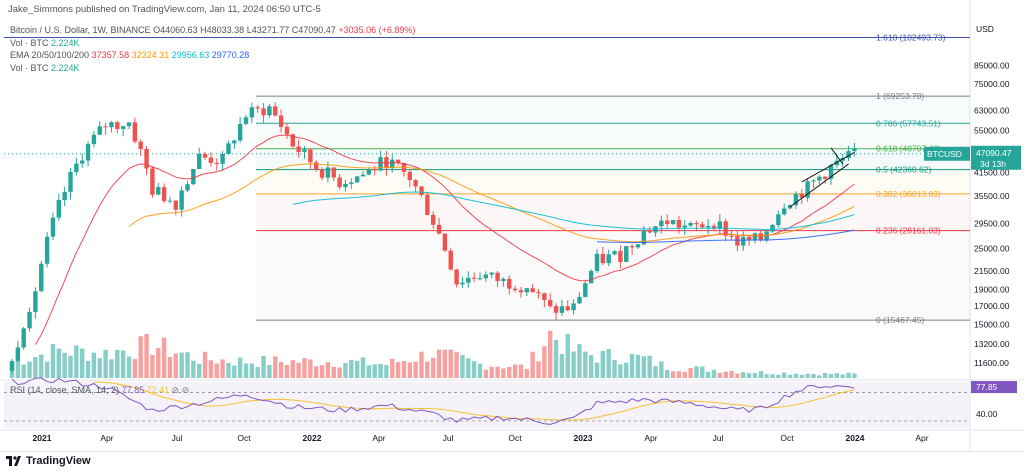 The image size is (1024, 473). What do you see at coordinates (185, 390) in the screenshot?
I see `visibility-icon-2: ⊘` at bounding box center [185, 390].